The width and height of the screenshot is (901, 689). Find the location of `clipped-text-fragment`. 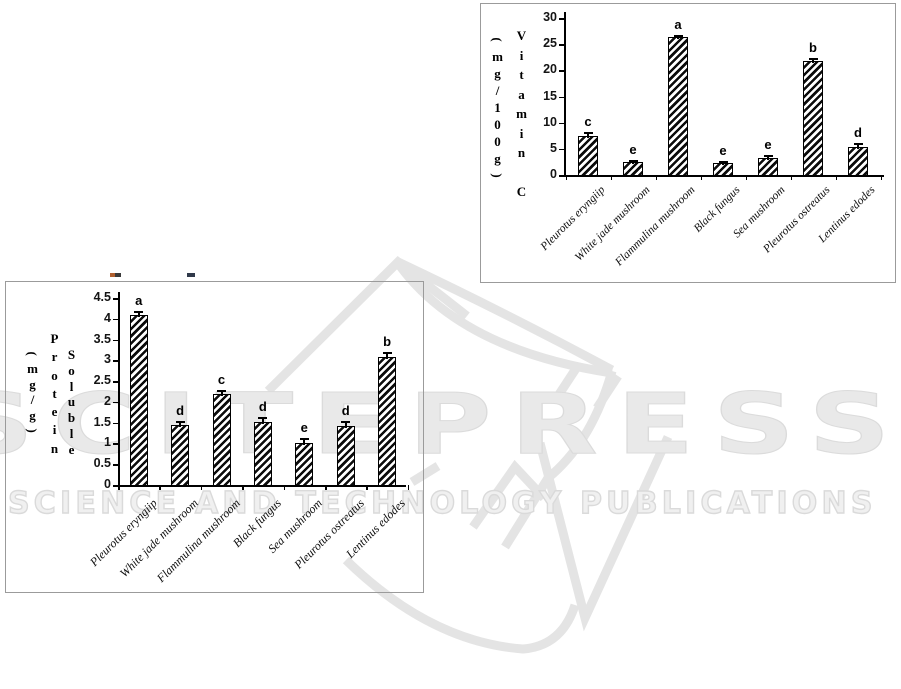

clipped-text-fragment is located at coordinates (191, 275).